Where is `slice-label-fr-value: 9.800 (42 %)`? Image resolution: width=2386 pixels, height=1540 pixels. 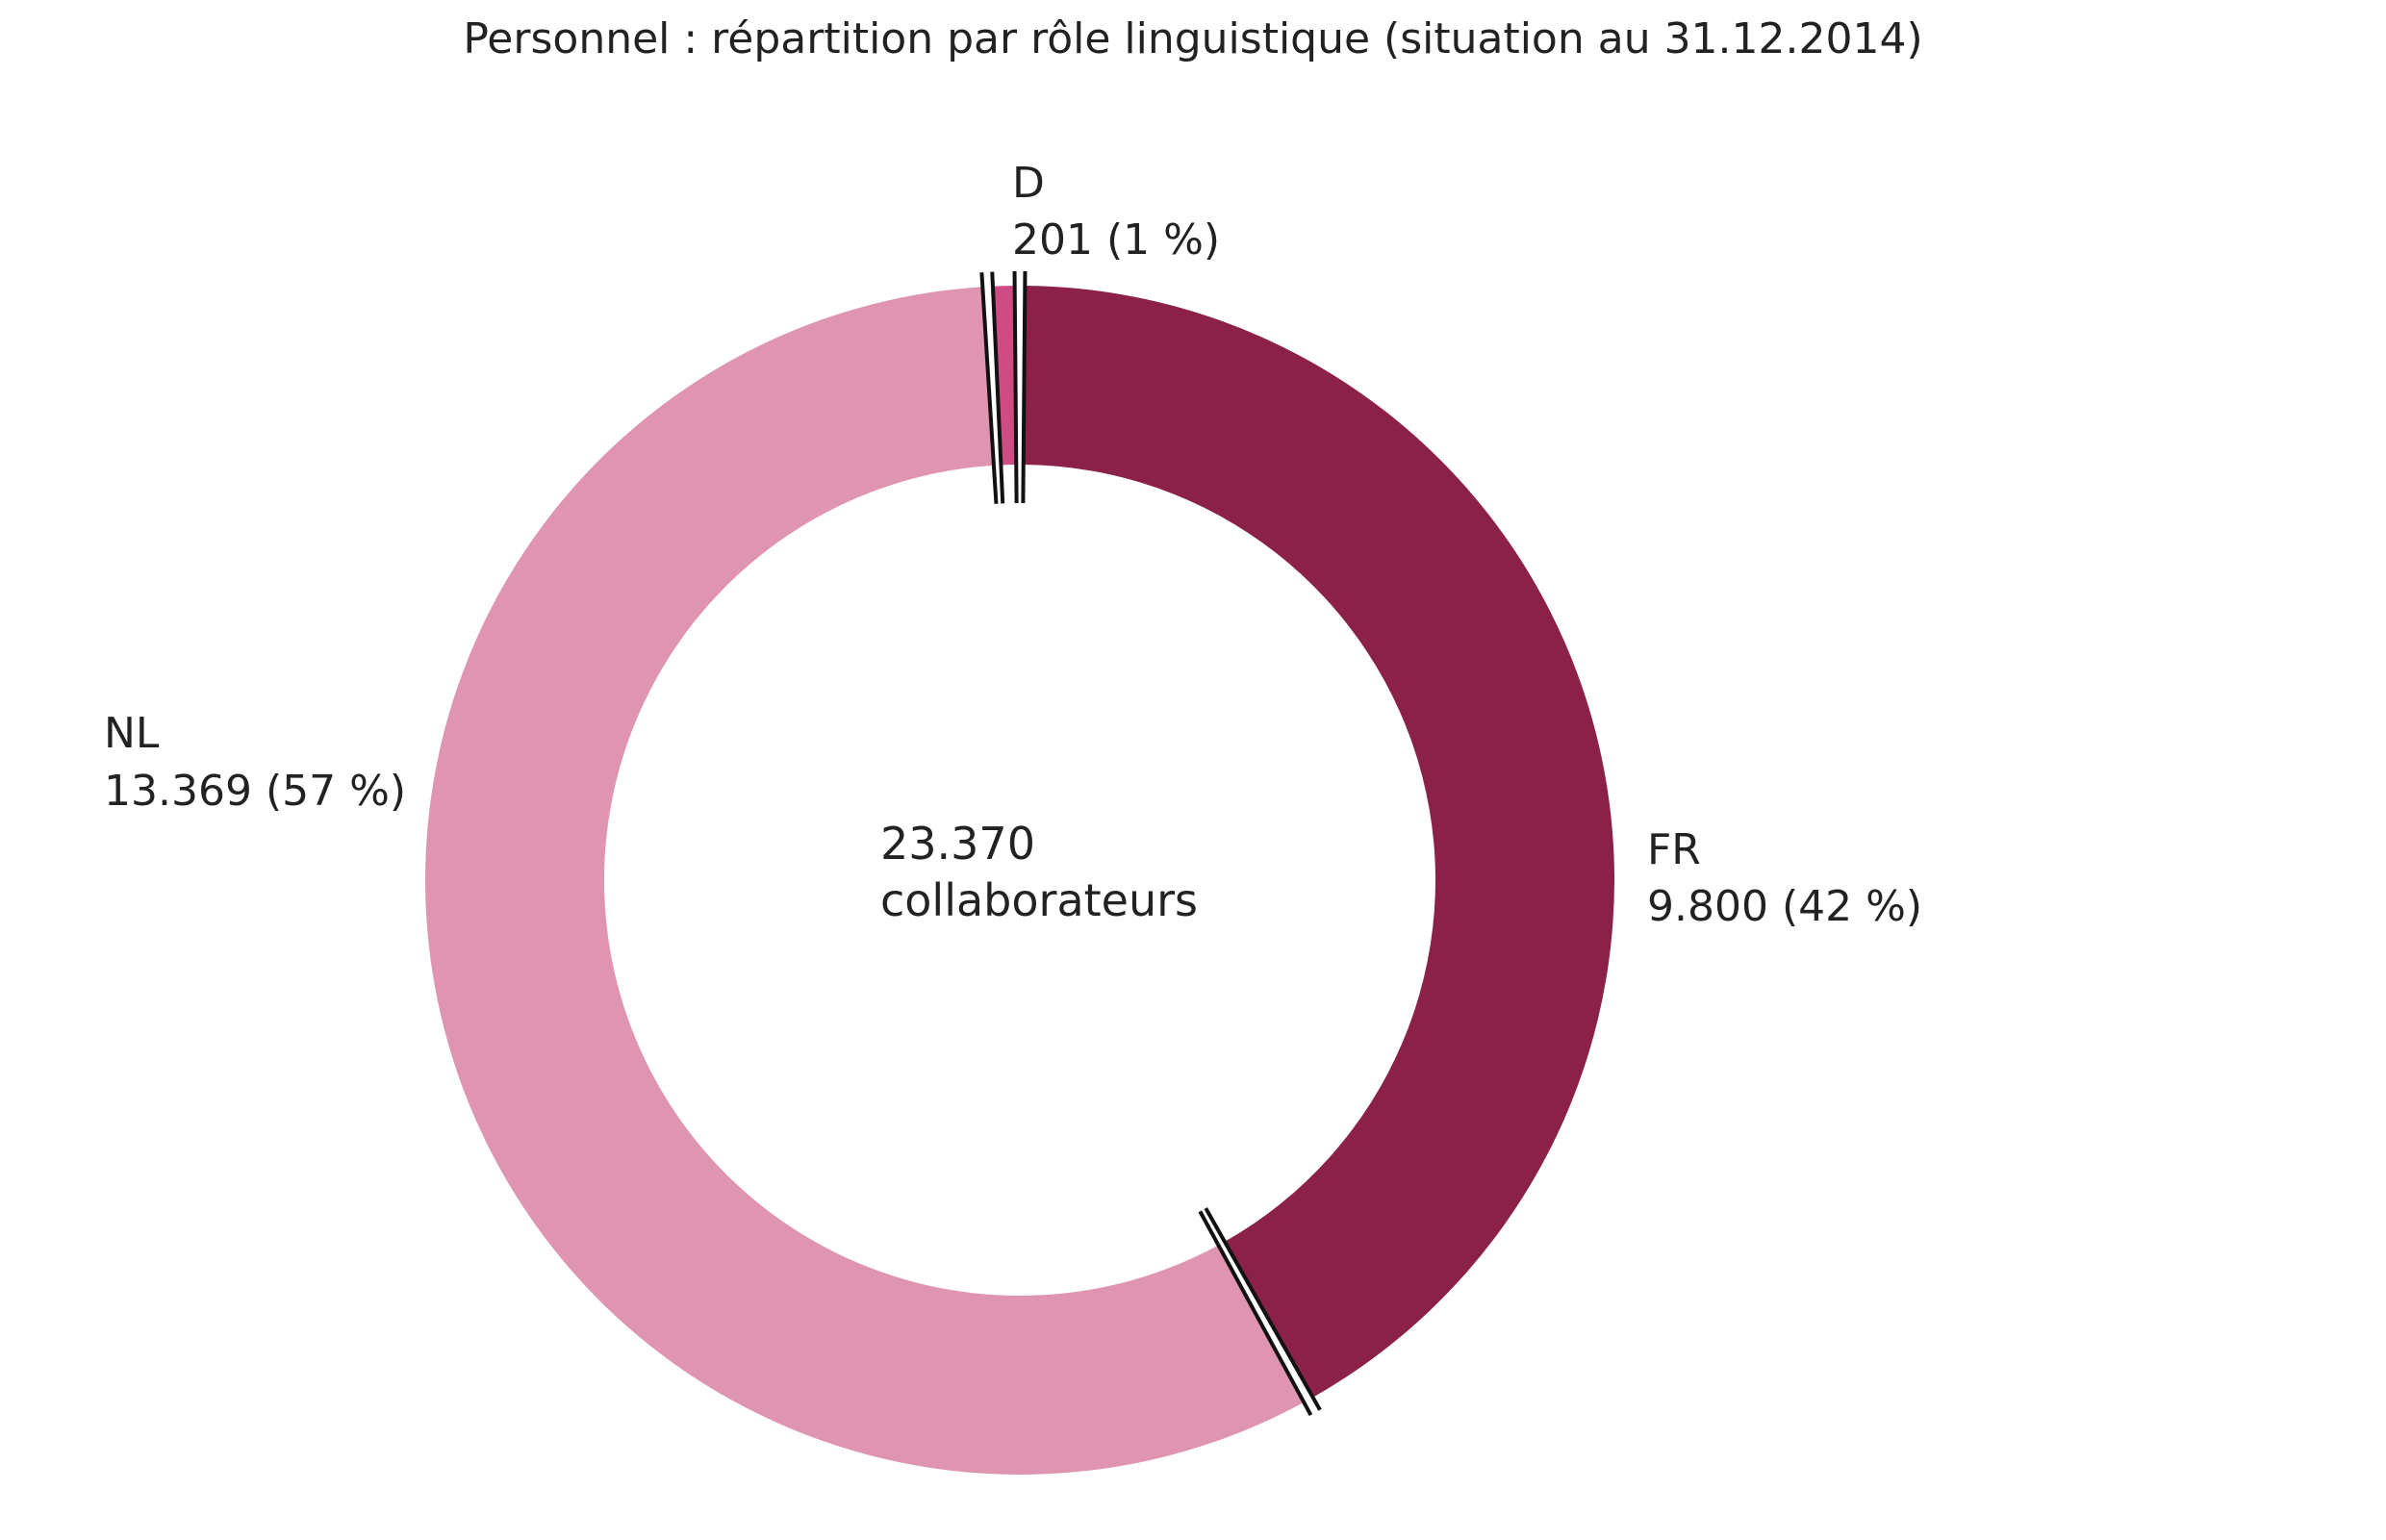 slice-label-fr-value: 9.800 (42 %) is located at coordinates (1784, 906).